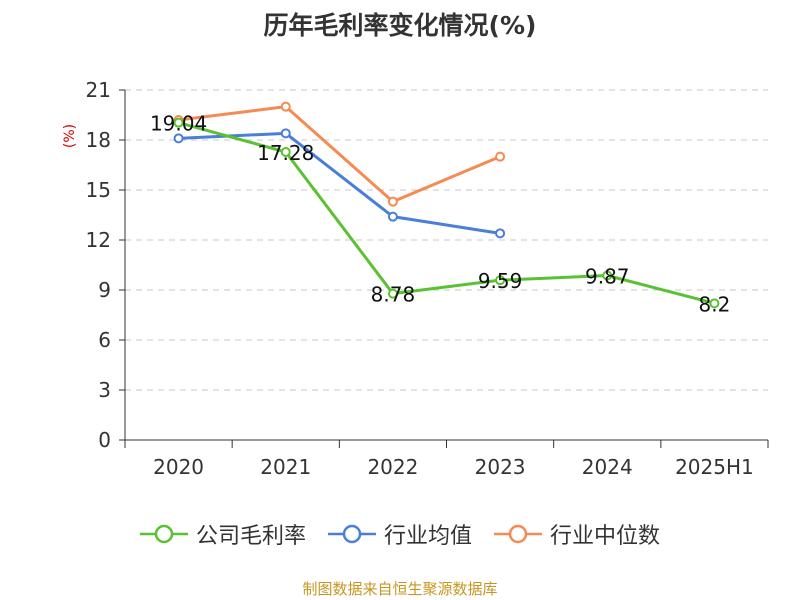  Describe the element at coordinates (500, 156) in the screenshot. I see `series-2-point-2023` at that location.